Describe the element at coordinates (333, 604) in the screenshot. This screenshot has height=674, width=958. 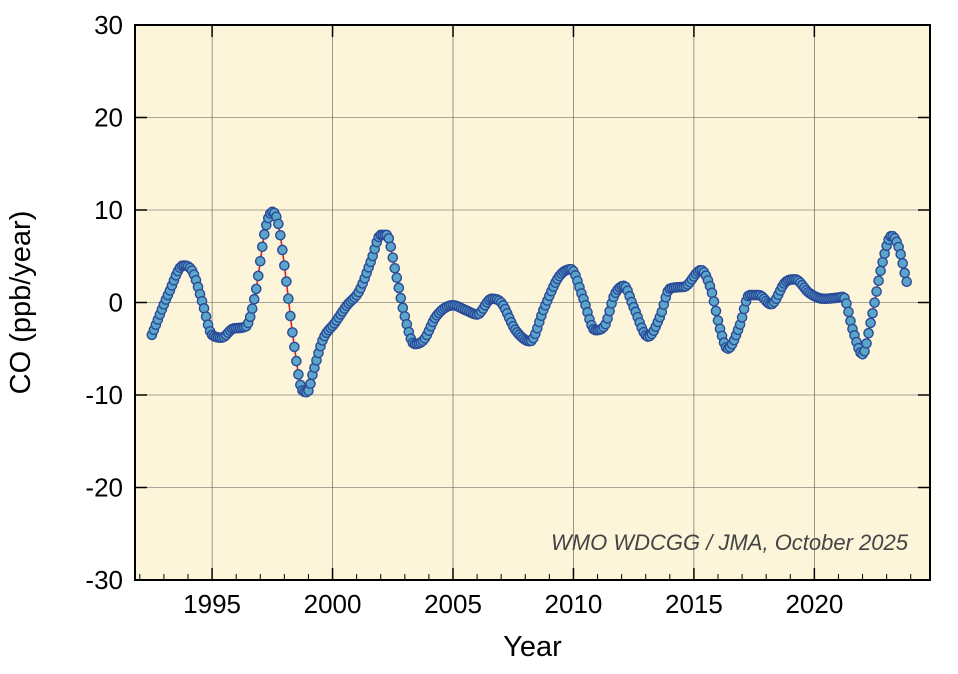
I see `x-tick-label: 2000` at that location.